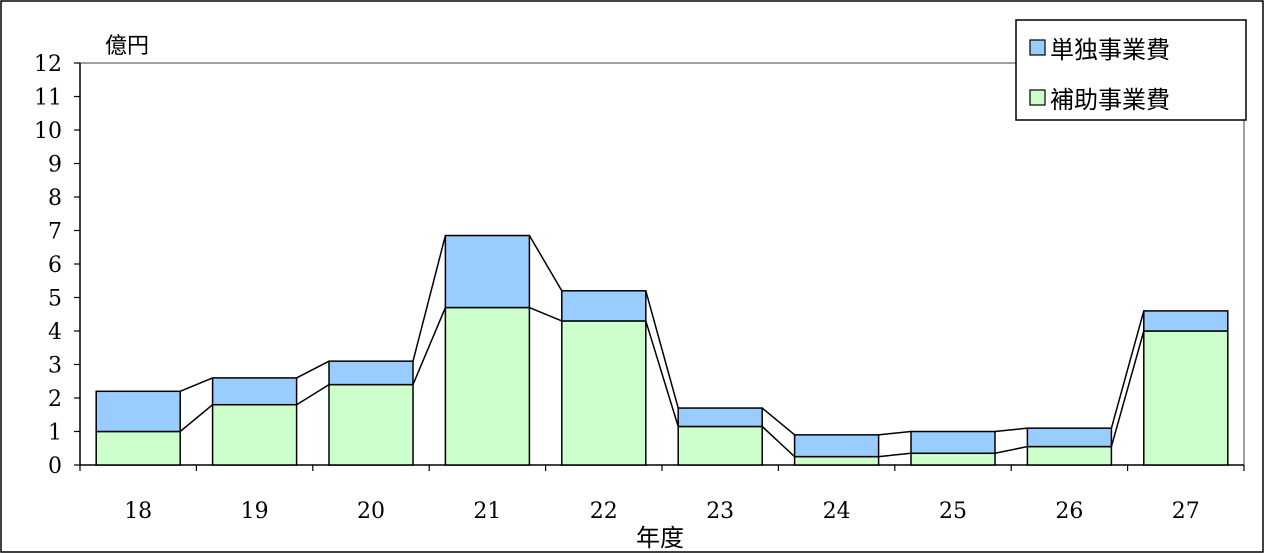 The image size is (1264, 553). I want to click on legend-box, so click(1131, 70).